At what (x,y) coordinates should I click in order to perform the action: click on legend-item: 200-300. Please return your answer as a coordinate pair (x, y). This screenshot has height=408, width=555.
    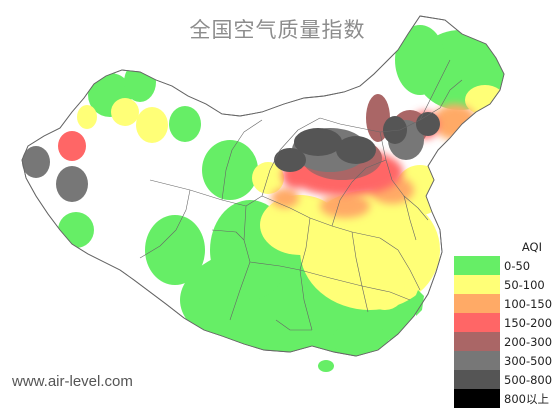
    Looking at the image, I should click on (503, 341).